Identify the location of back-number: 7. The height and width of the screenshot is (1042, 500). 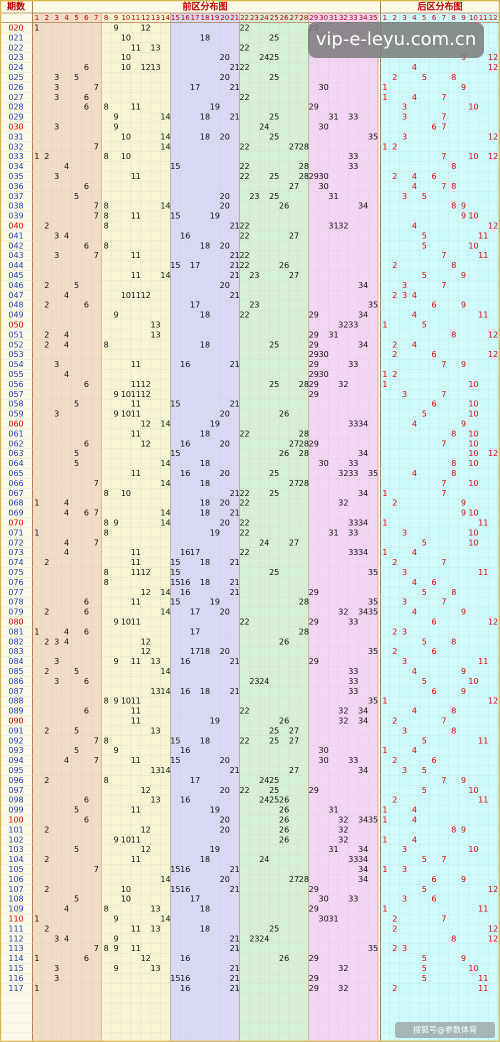
(443, 156).